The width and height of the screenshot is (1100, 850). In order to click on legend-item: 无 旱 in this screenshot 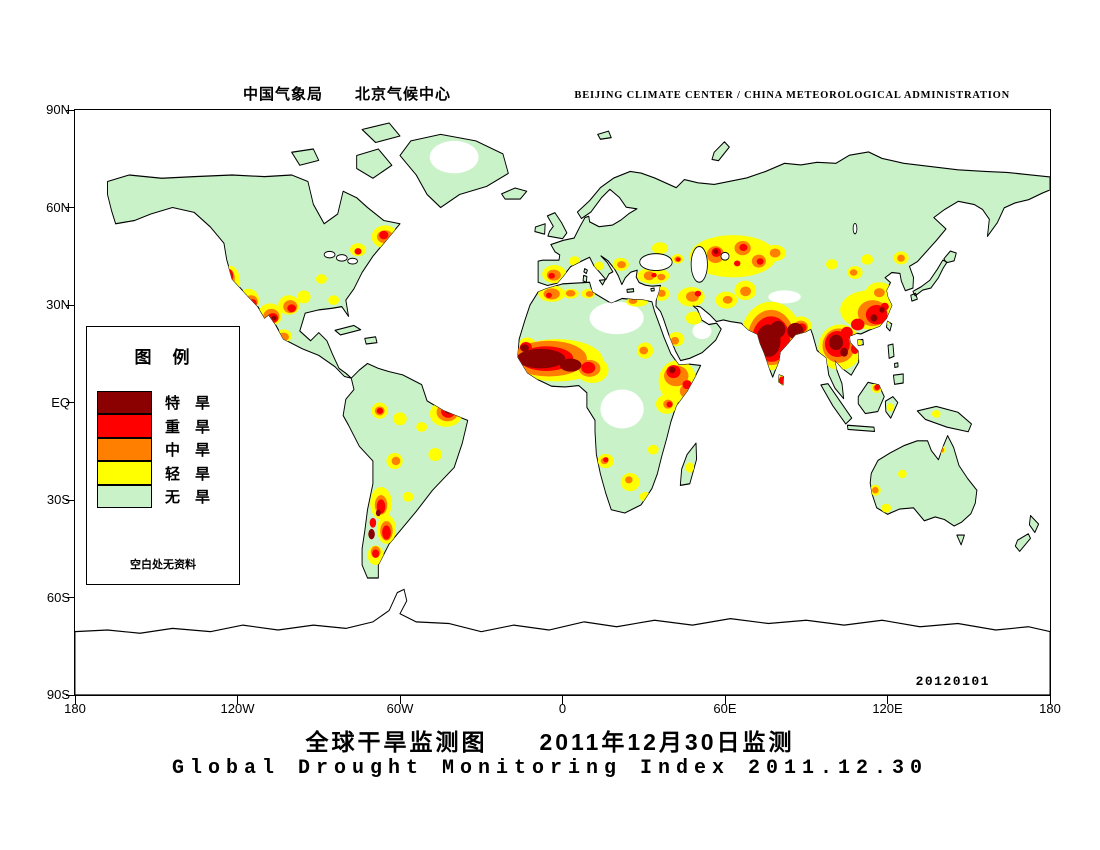, I will do `click(154, 496)`.